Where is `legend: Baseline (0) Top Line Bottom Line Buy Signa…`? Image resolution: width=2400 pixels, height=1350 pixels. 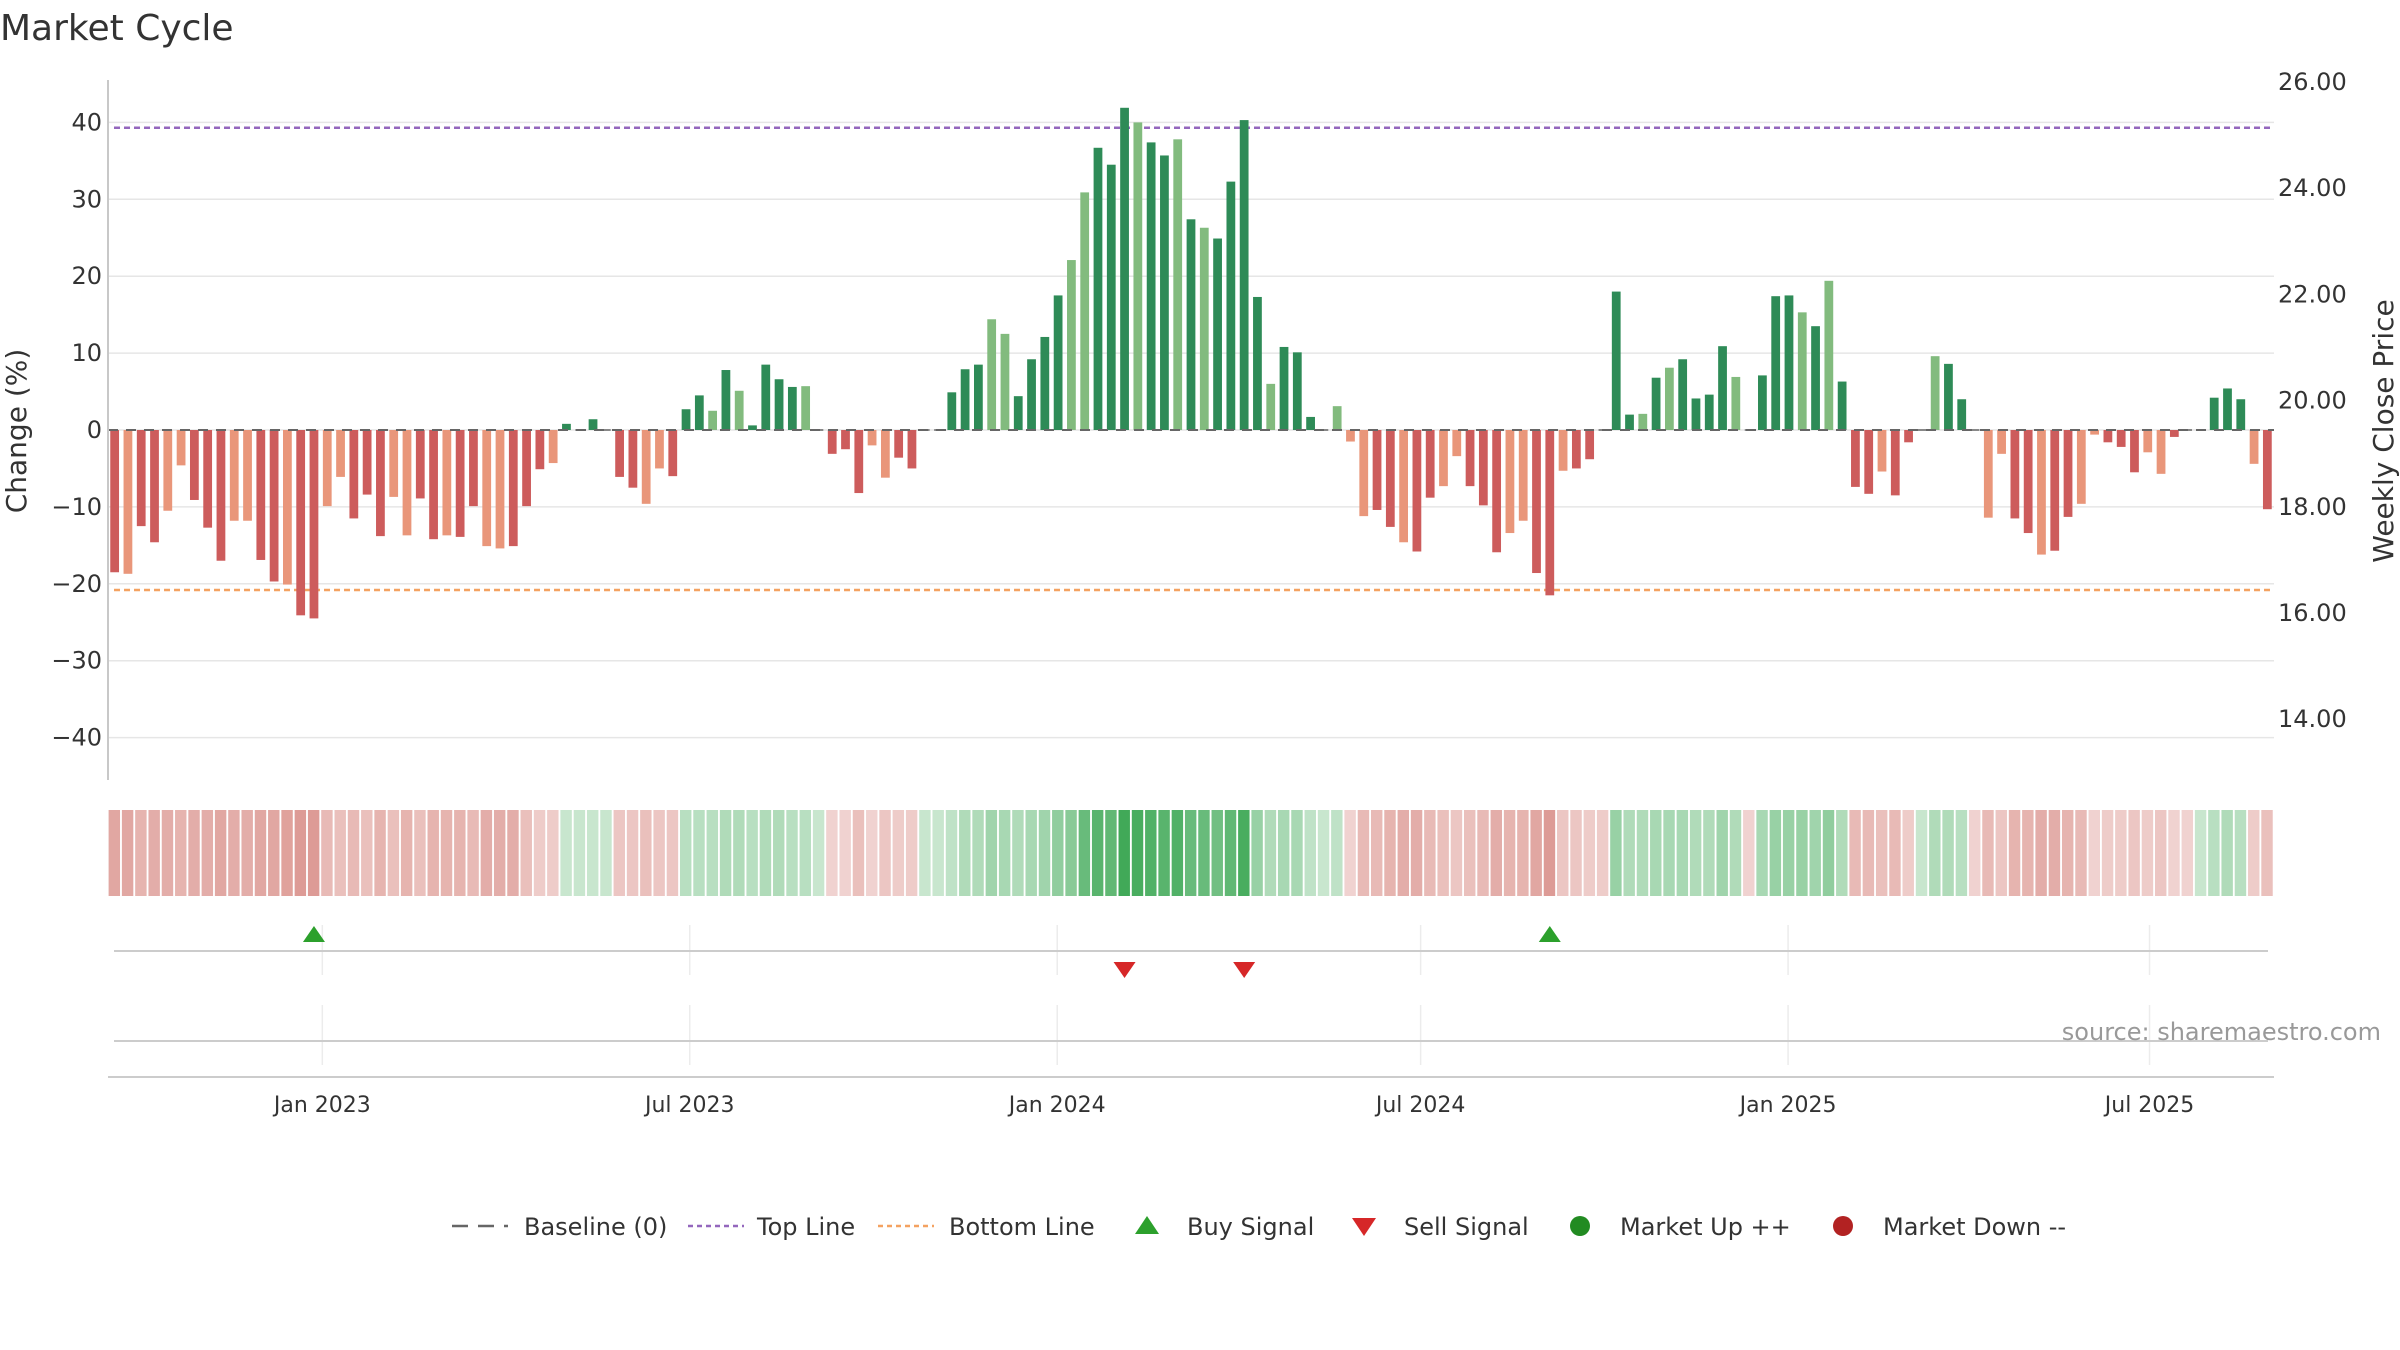 legend: Baseline (0) Top Line Bottom Line Buy Signa… is located at coordinates (1259, 1227).